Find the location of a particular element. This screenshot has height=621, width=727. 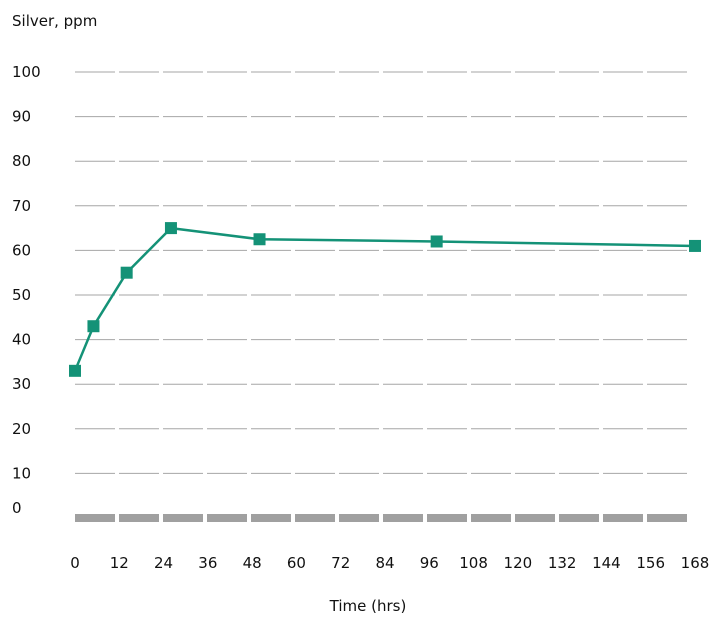

y-tick-label: 0 is located at coordinates (17, 508).